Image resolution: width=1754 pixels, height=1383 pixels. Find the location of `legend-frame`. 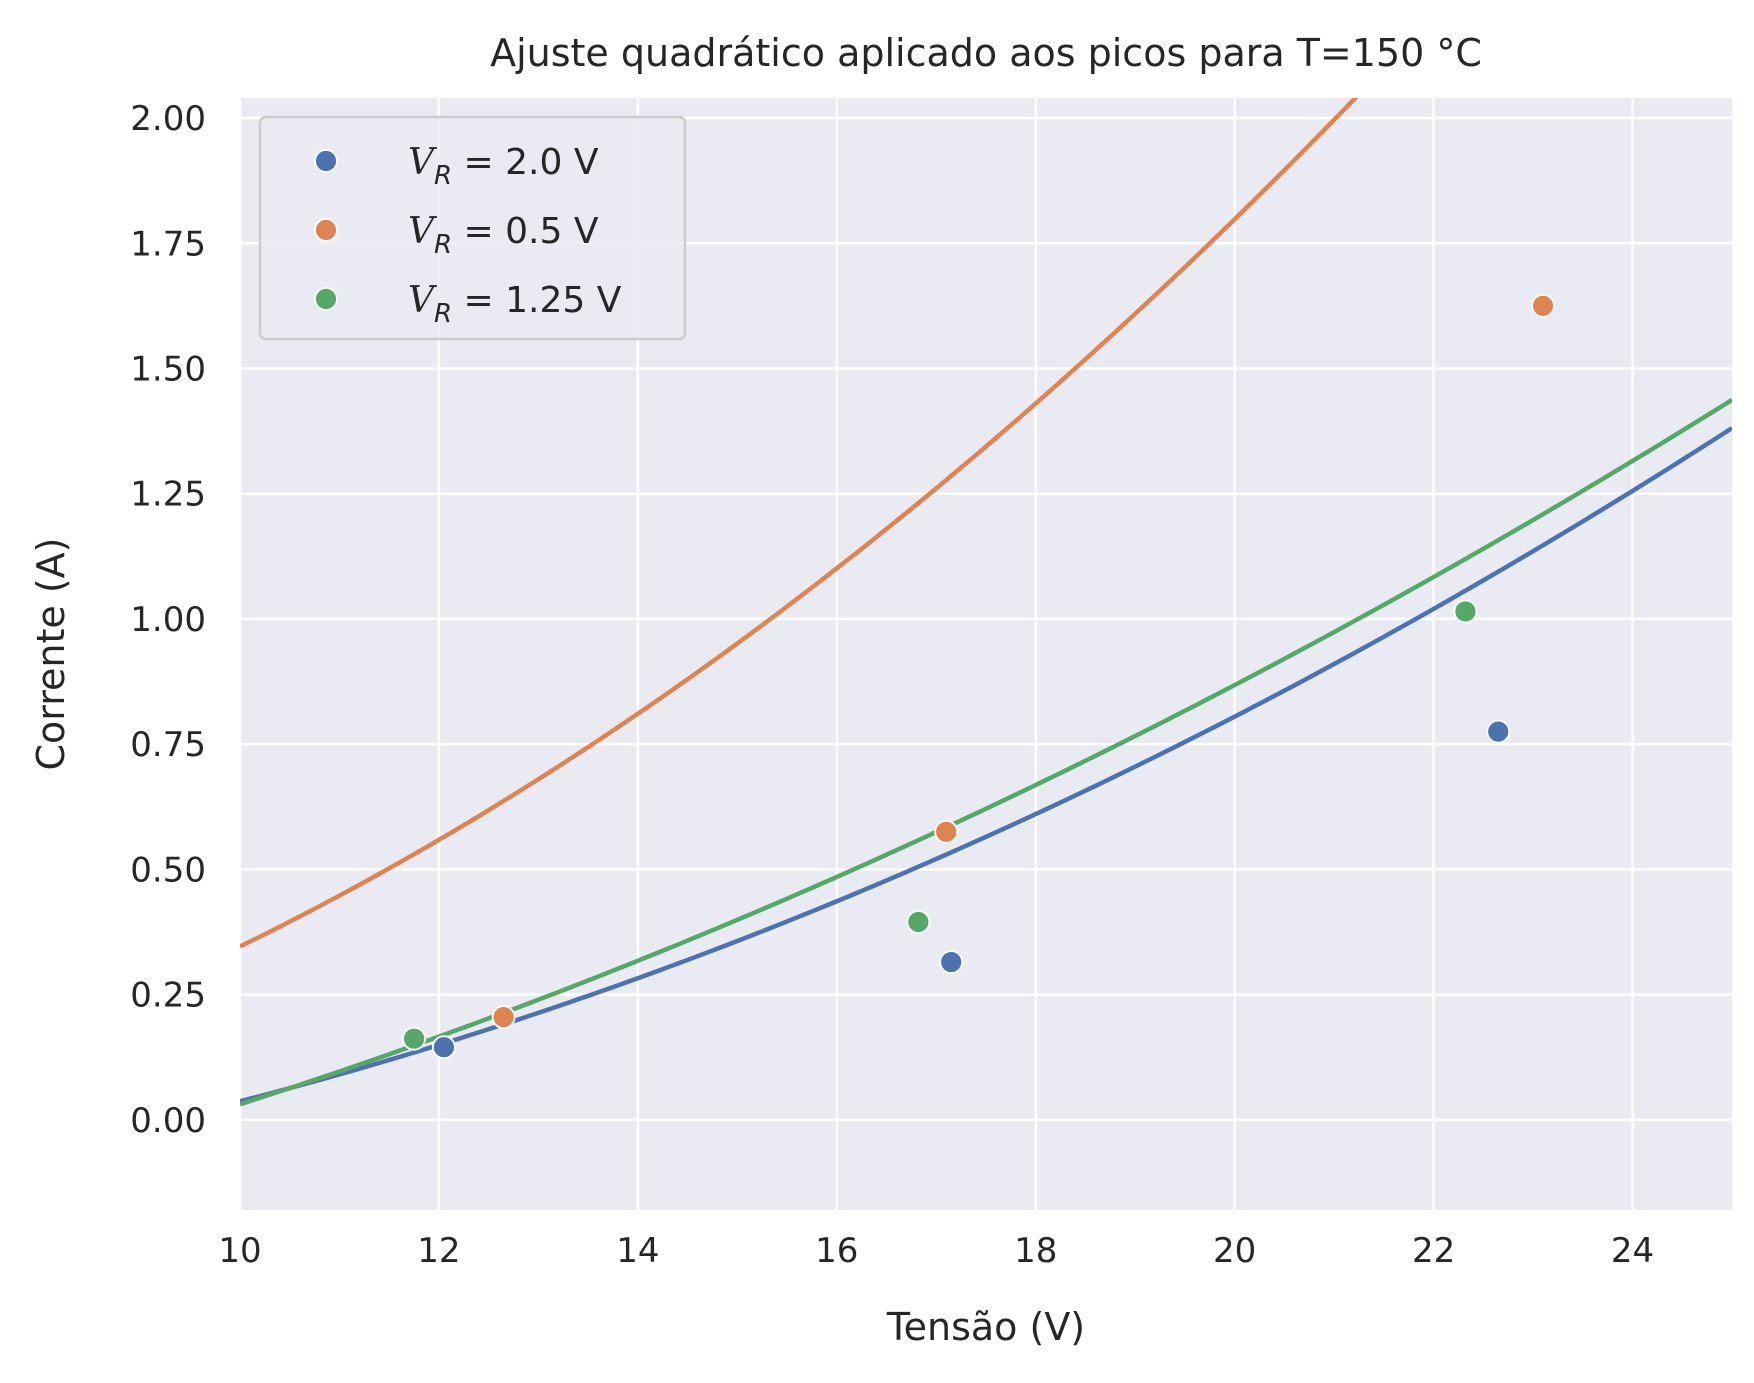

legend-frame is located at coordinates (472, 228).